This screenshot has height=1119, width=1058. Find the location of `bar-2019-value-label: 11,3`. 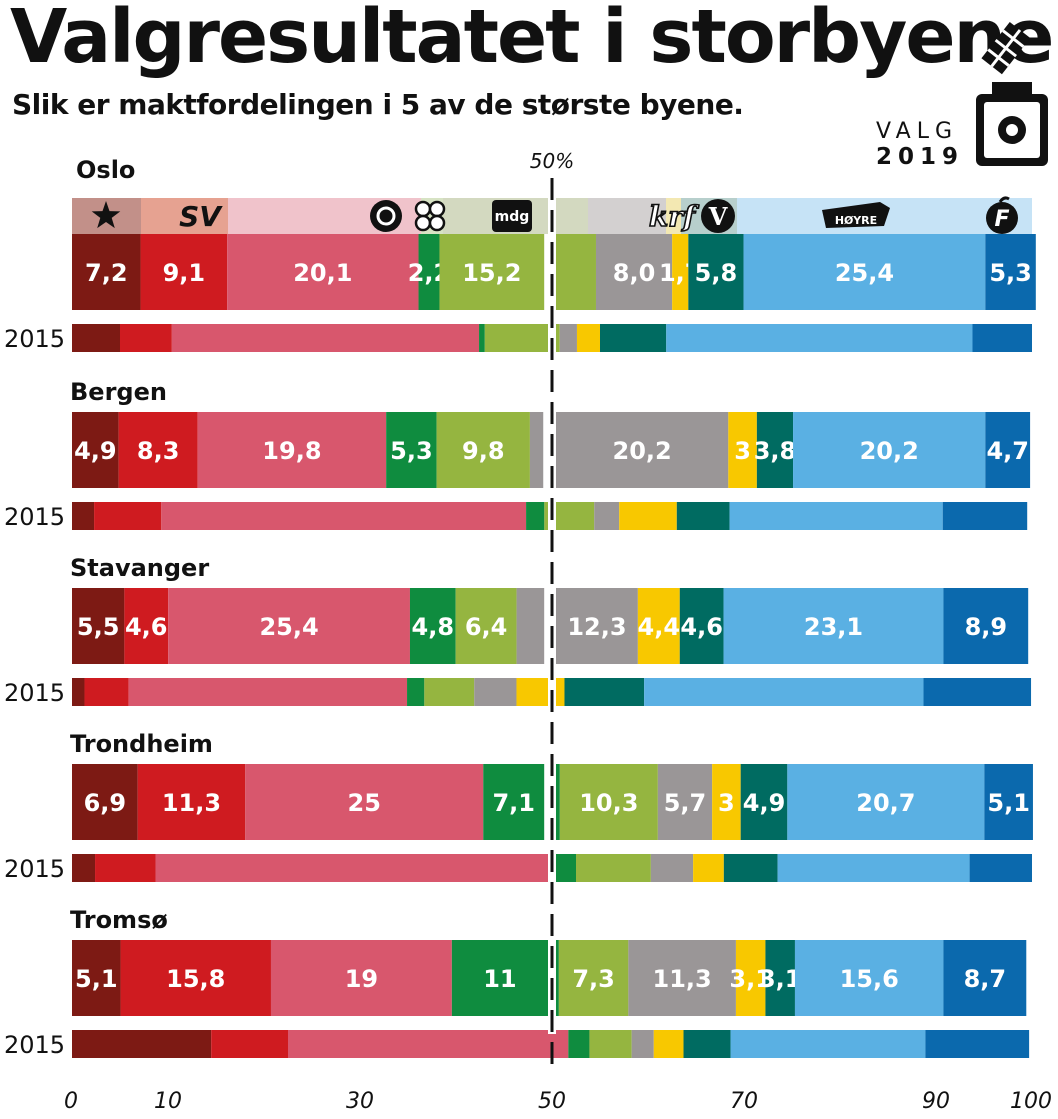

bar-2019-value-label: 11,3 is located at coordinates (191, 803).